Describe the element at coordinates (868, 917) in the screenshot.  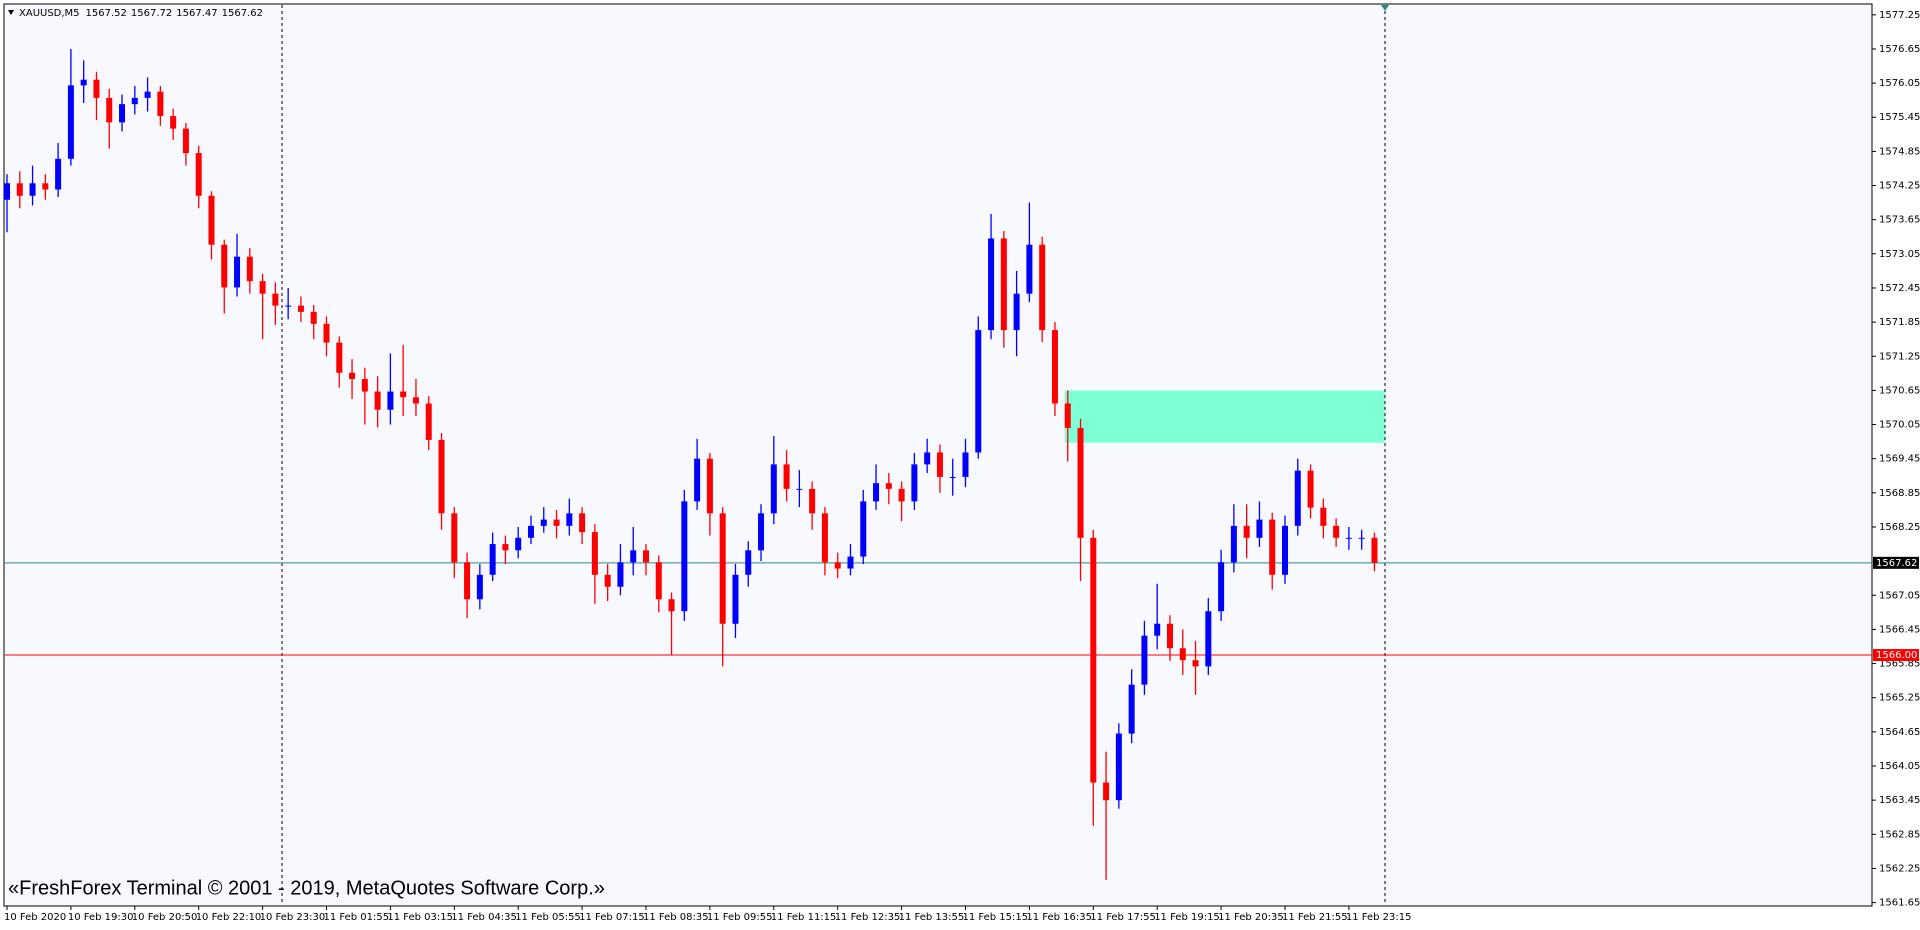
I see `x-tick-label: 11 Feb 12:35` at that location.